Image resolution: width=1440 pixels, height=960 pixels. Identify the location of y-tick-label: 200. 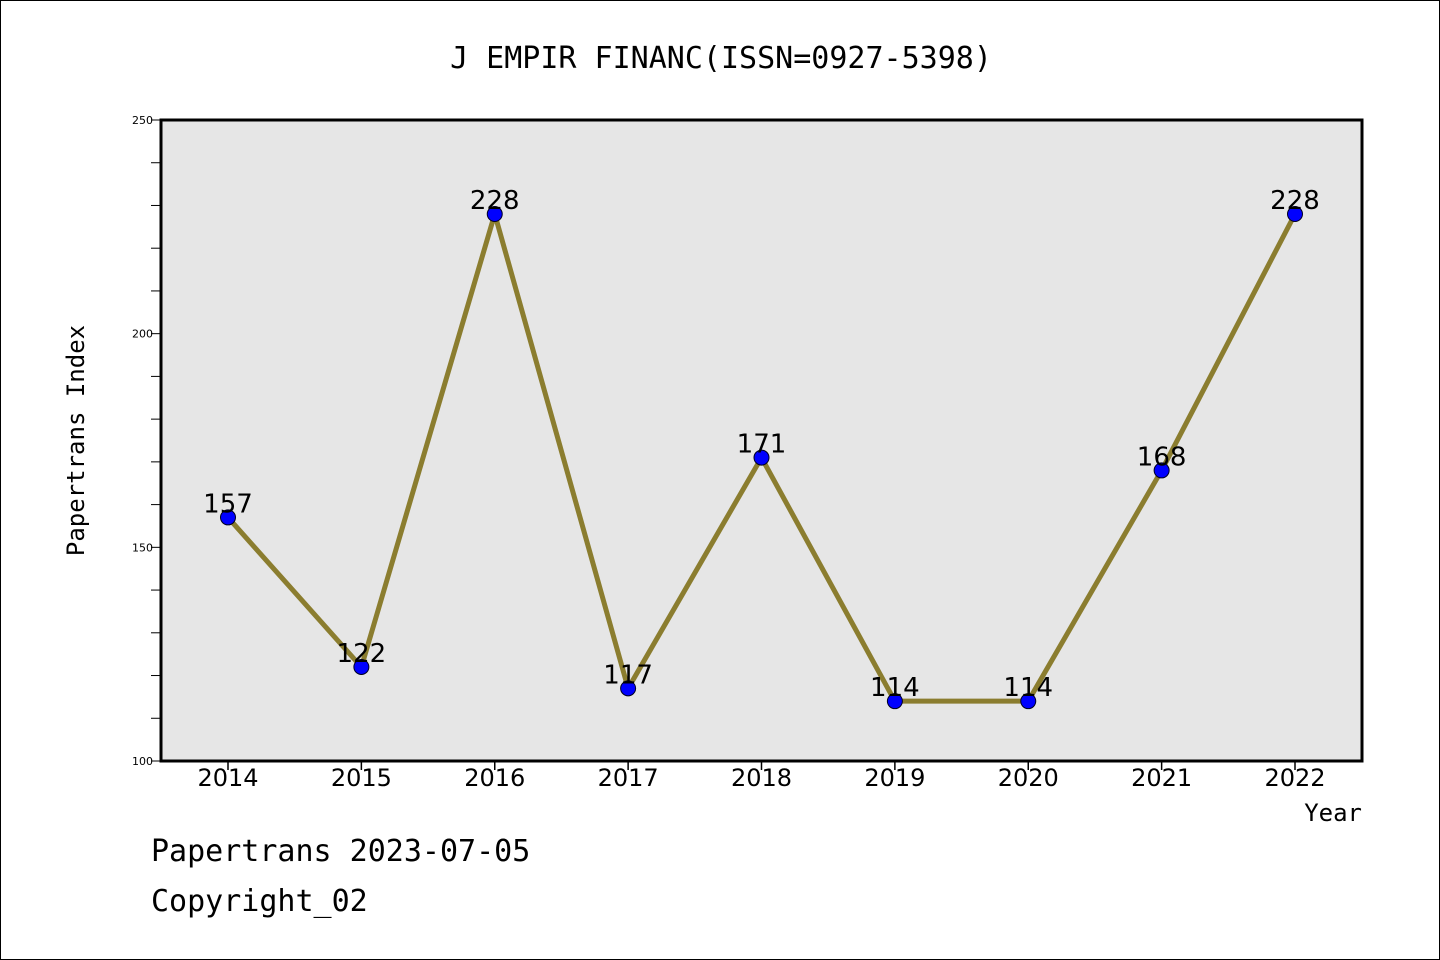
(142, 334).